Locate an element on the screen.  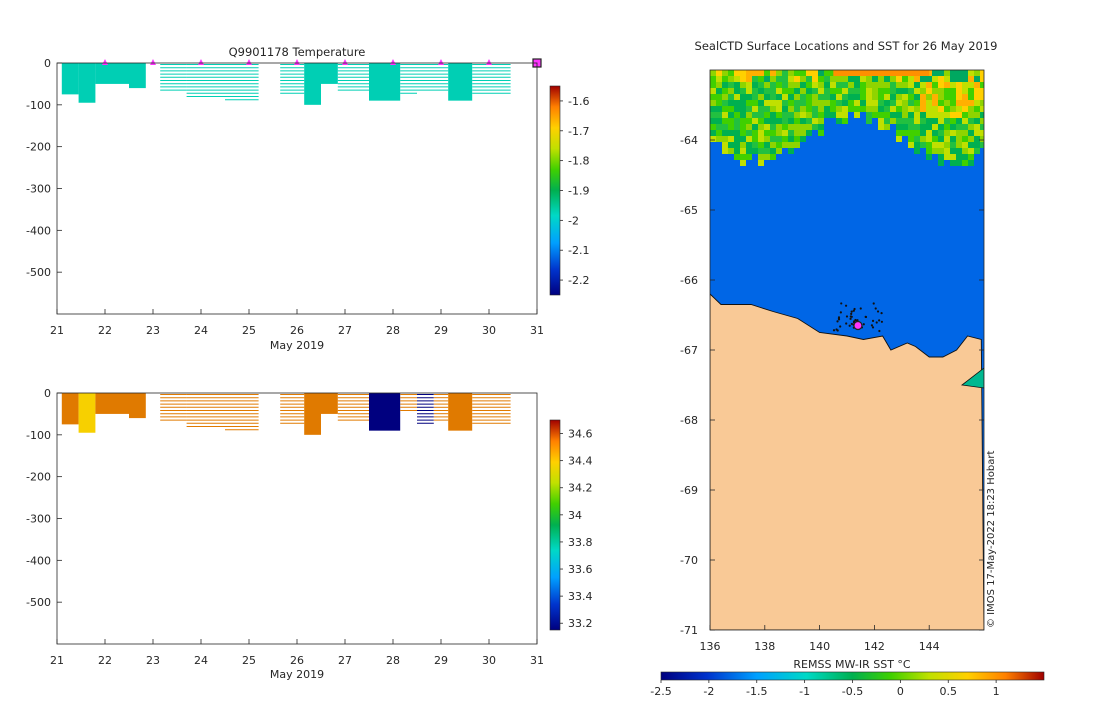
colorbar-tick-label: 34.6 is located at coordinates (580, 434).